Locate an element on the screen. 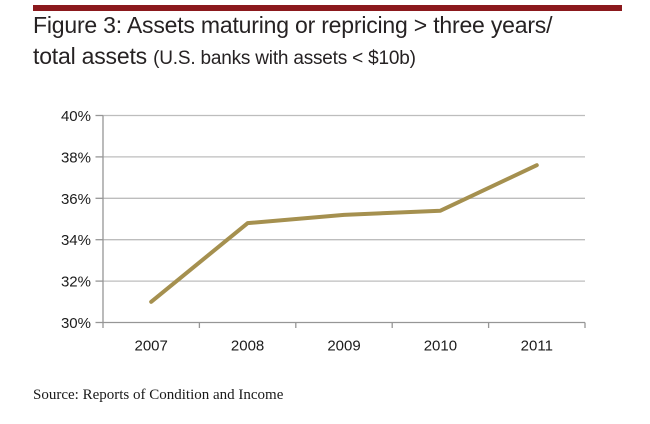 This screenshot has height=424, width=650. figure-title-line2-paren: (U.S. banks with assets < $10b) is located at coordinates (284, 58).